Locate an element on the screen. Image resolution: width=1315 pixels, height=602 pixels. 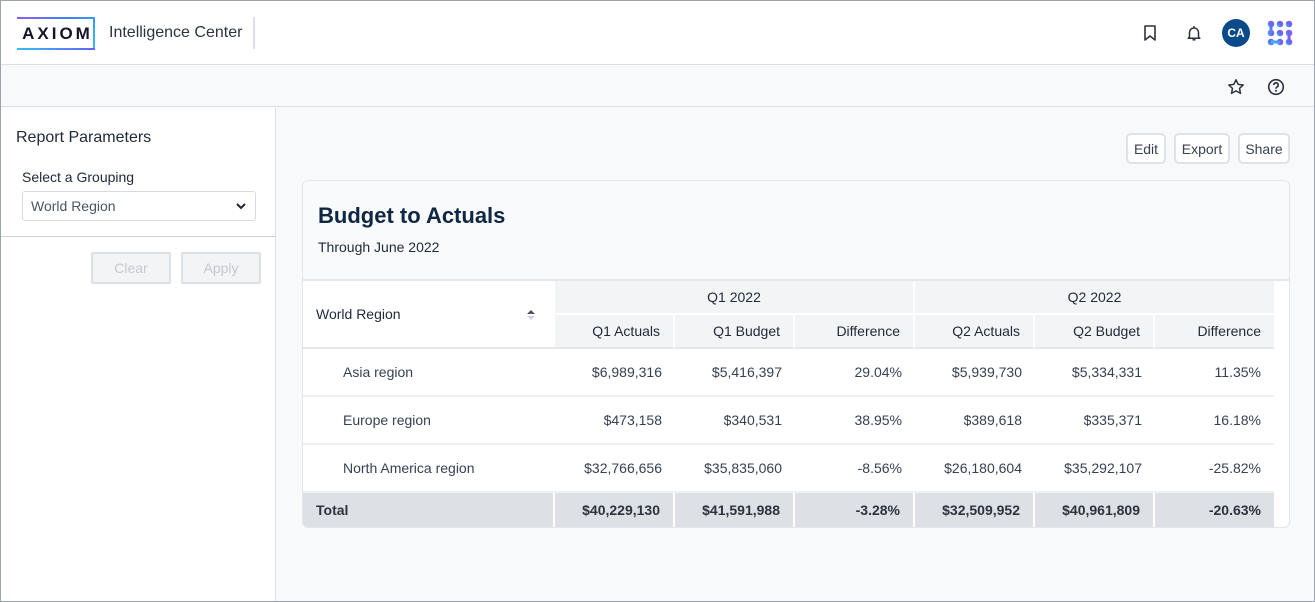
column-header-label: World Region is located at coordinates (358, 314).